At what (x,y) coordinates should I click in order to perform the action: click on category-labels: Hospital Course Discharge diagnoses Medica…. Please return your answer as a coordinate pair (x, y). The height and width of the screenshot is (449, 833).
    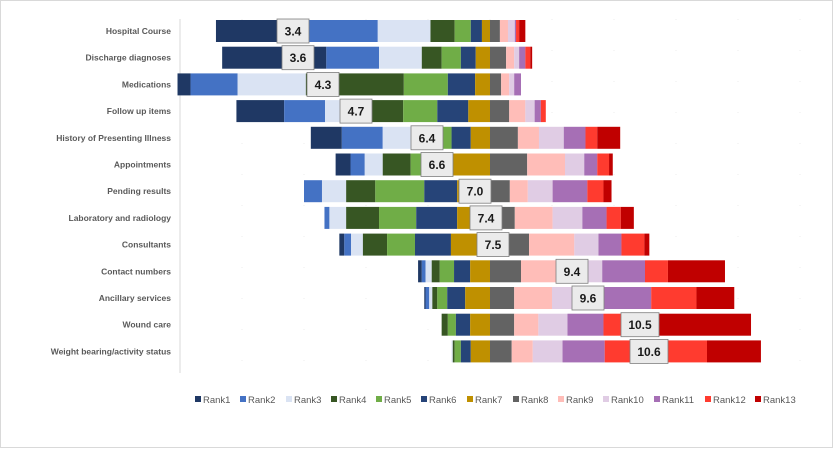
    Looking at the image, I should click on (111, 191).